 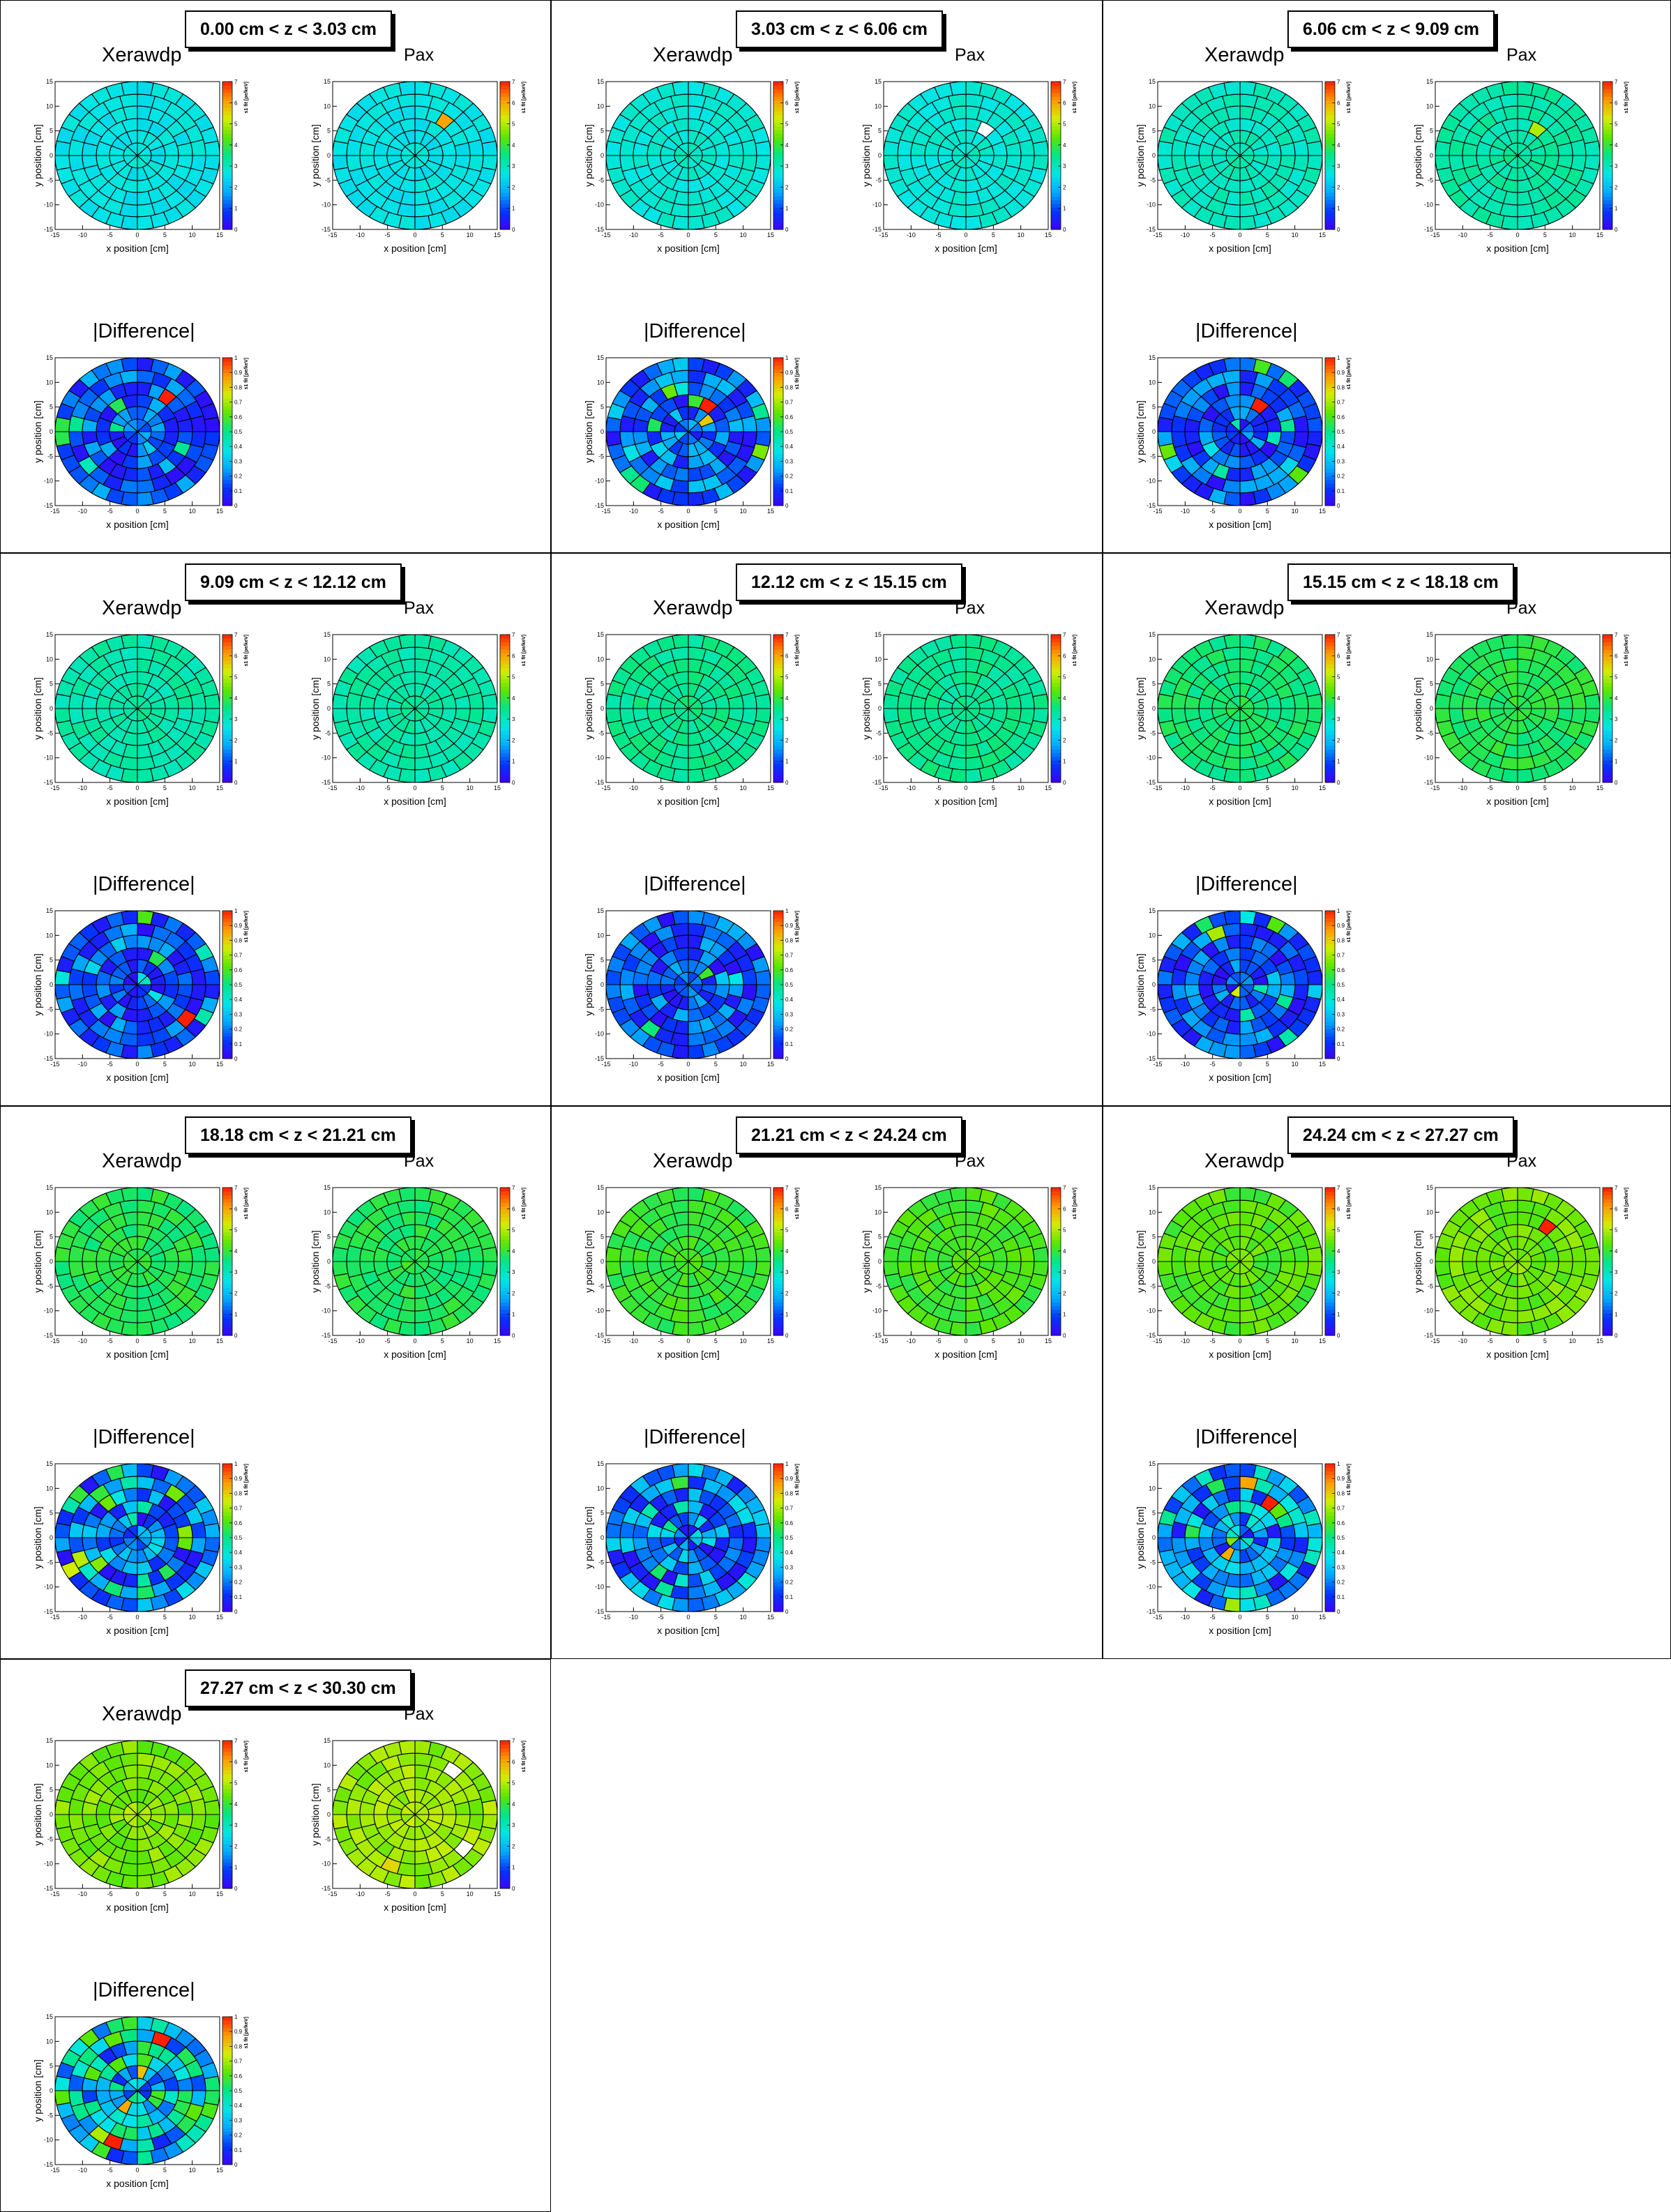 What do you see at coordinates (236, 124) in the screenshot?
I see `colorbar-tick-label: 5` at bounding box center [236, 124].